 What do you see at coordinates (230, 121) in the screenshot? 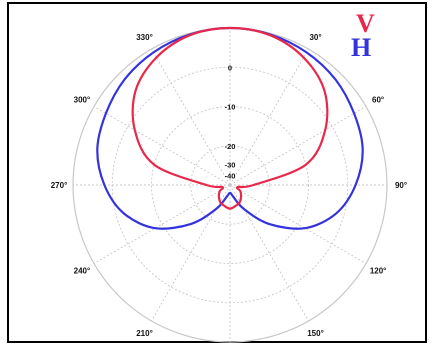
I see `radial-tick-labels: 0 -10 -20 -30 -40` at bounding box center [230, 121].